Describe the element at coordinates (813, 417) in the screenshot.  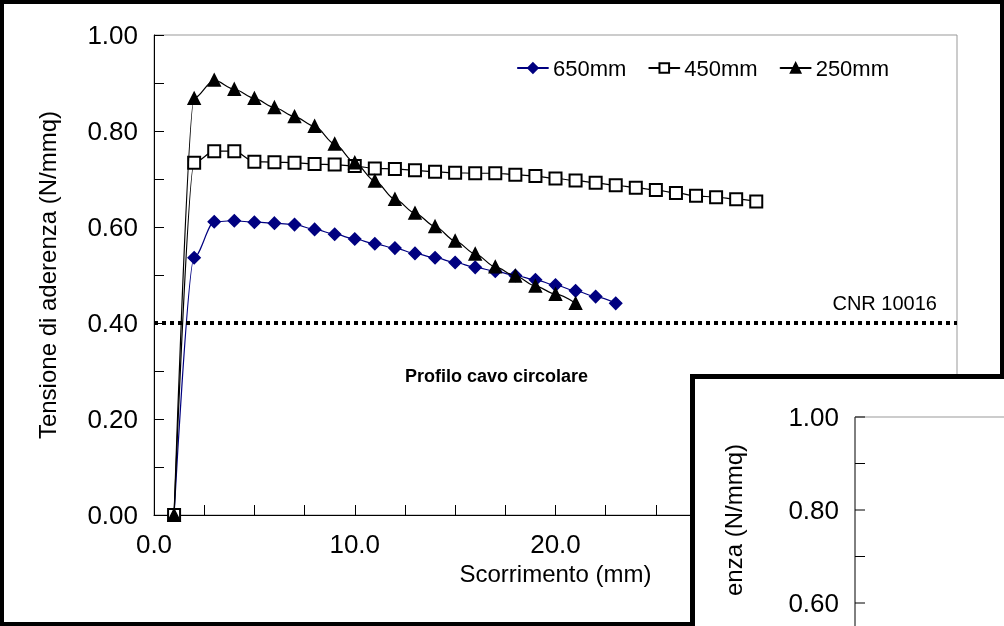
I see `annotation: 1.00` at that location.